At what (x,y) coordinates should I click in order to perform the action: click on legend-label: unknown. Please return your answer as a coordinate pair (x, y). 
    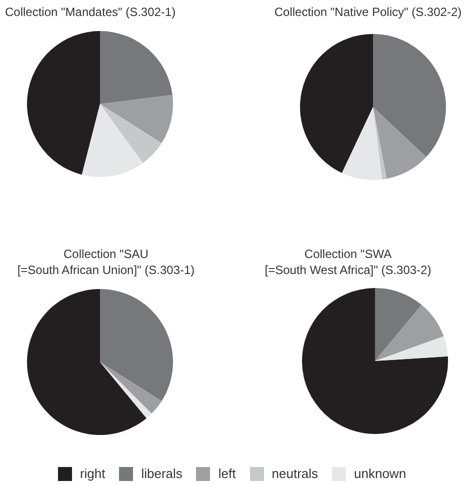
    Looking at the image, I should click on (380, 473).